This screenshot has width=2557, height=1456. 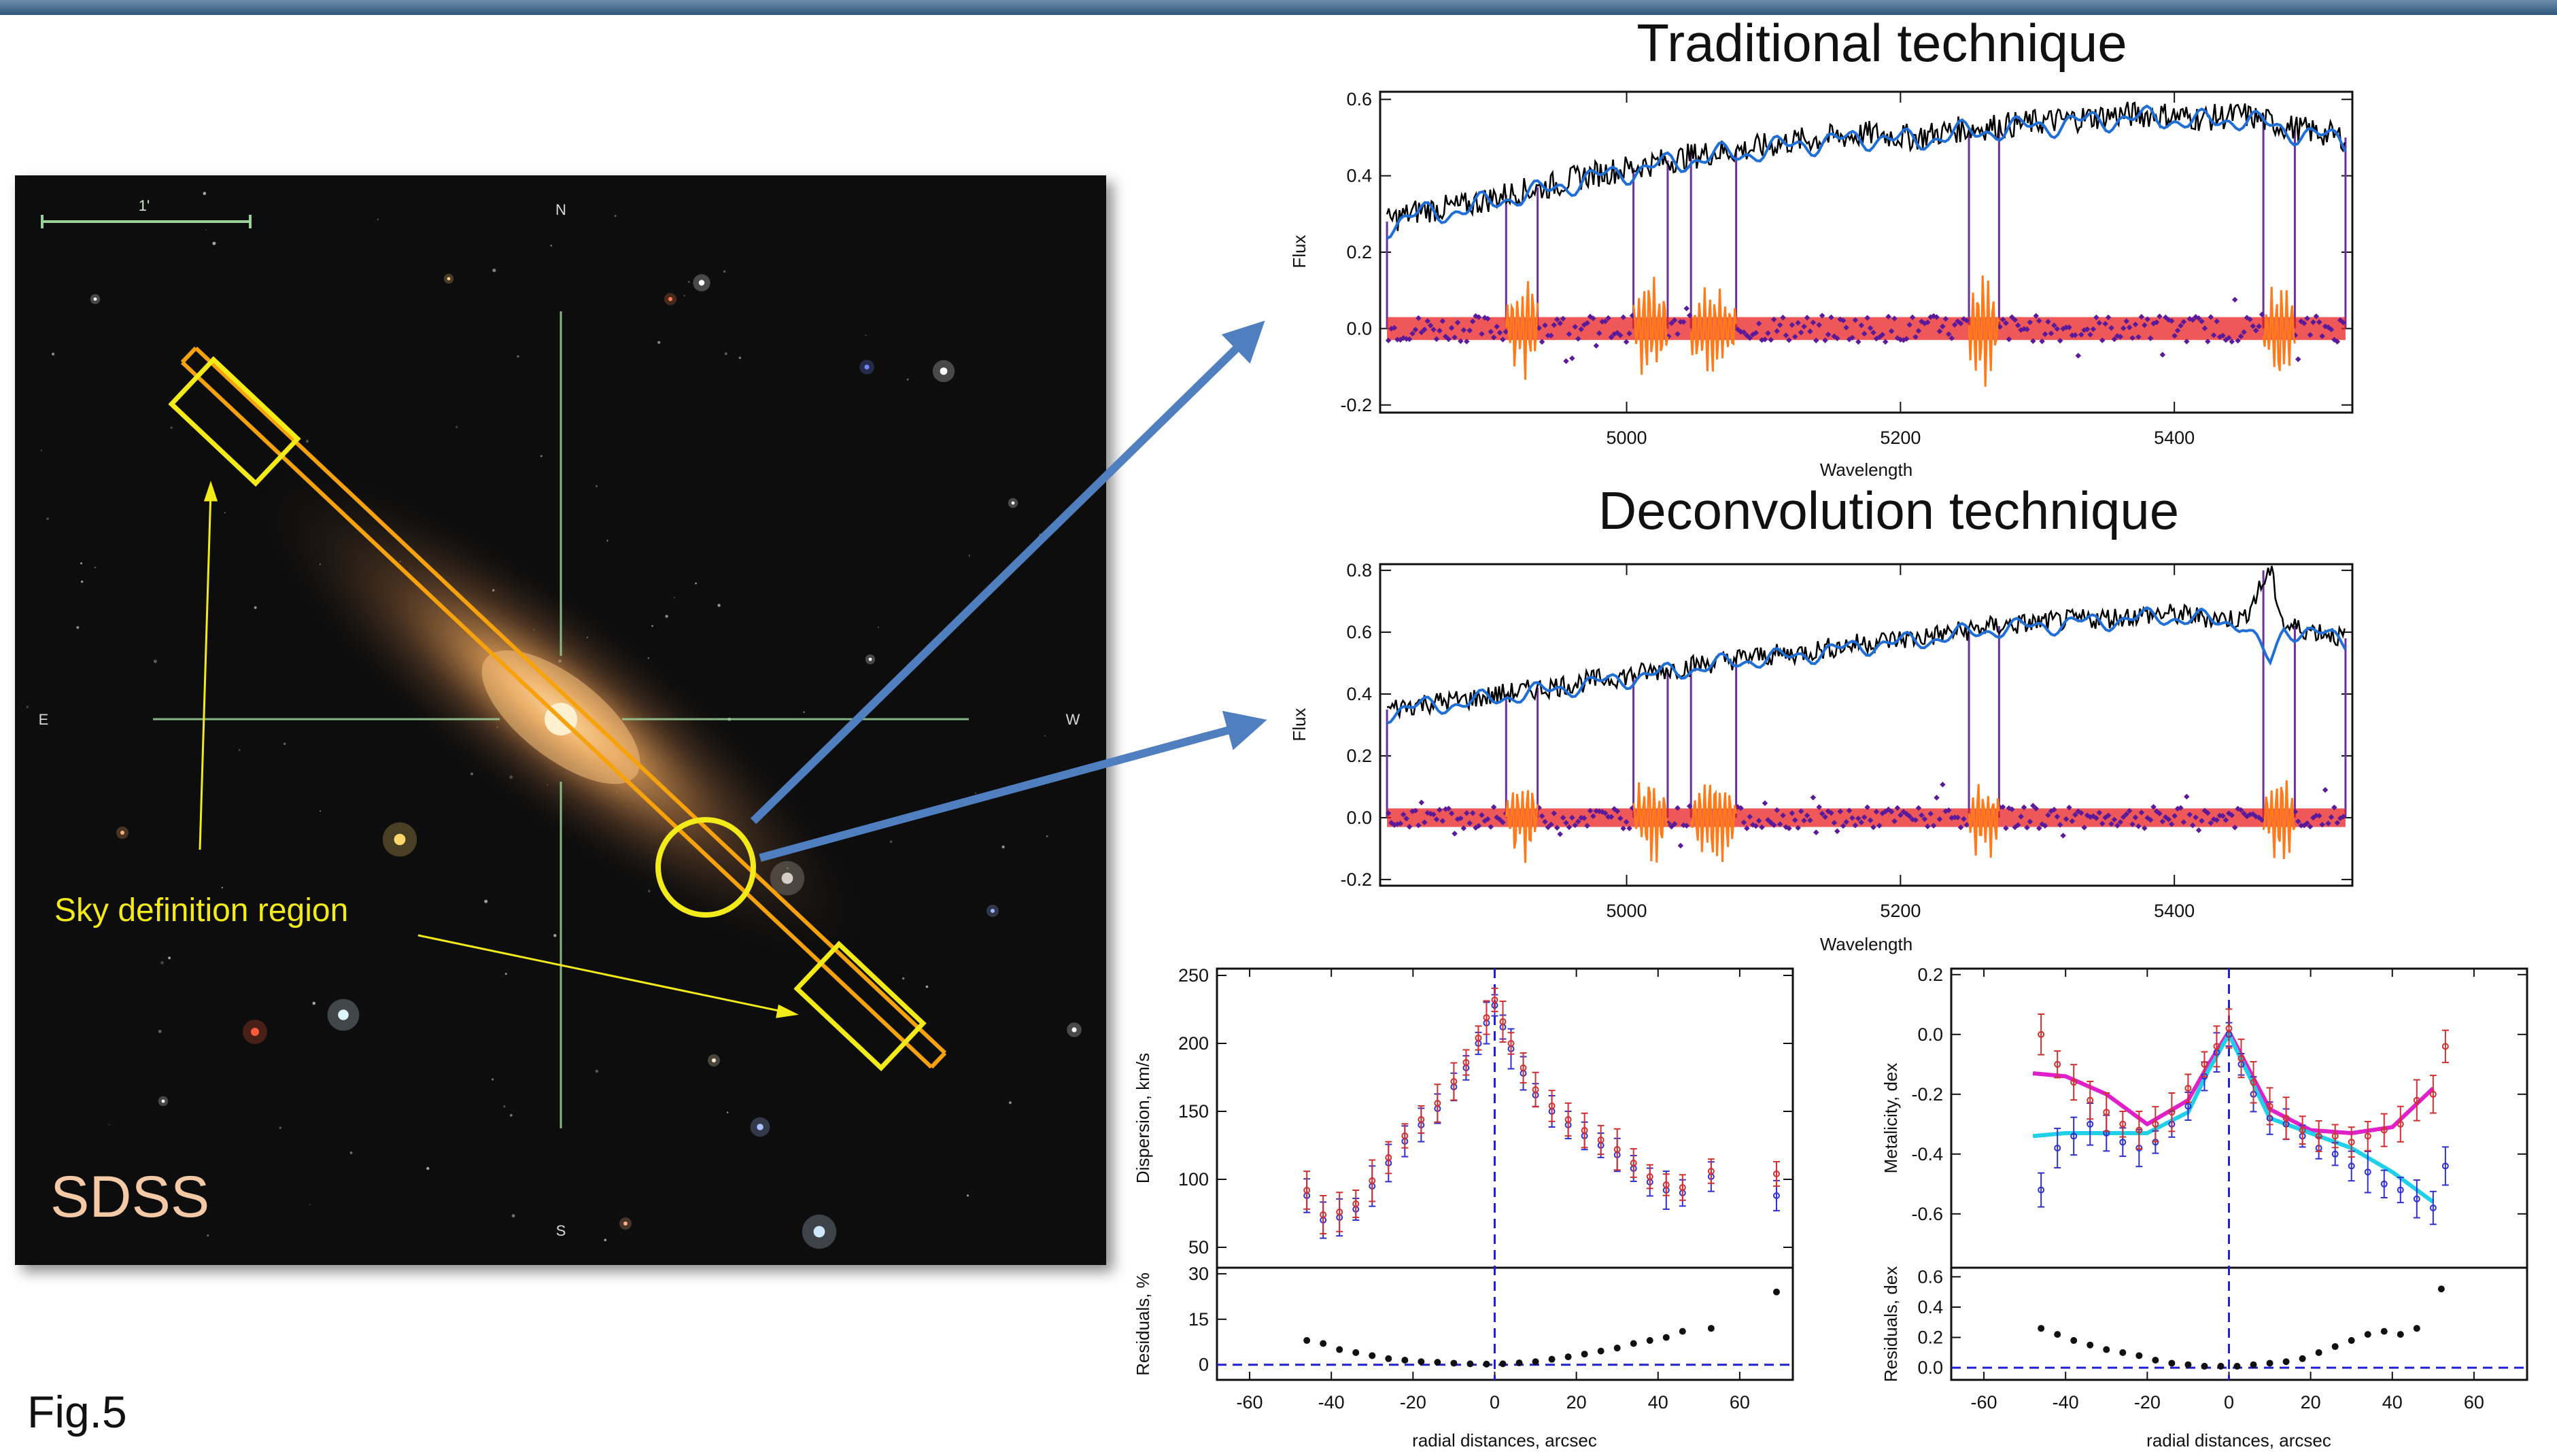 What do you see at coordinates (1866, 470) in the screenshot?
I see `x-axis-label-traditional: Wavelength` at bounding box center [1866, 470].